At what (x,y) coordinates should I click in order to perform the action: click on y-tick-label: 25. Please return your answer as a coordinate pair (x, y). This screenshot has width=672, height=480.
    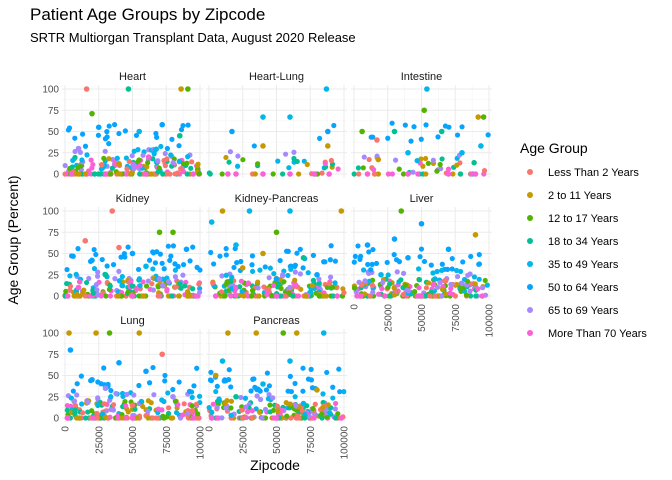
    Looking at the image, I should click on (54, 397).